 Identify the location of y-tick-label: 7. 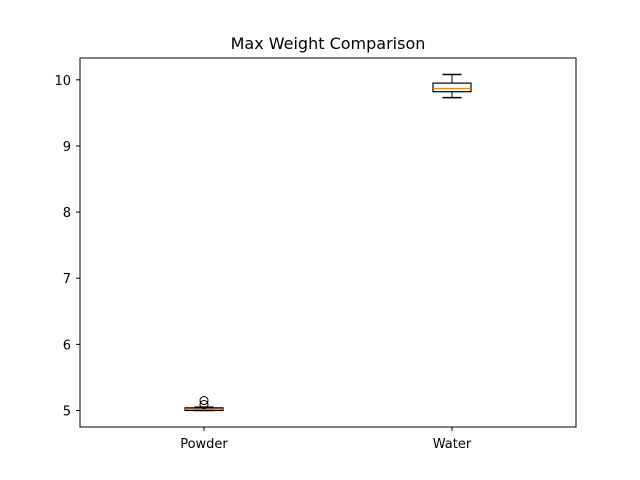
(67, 279).